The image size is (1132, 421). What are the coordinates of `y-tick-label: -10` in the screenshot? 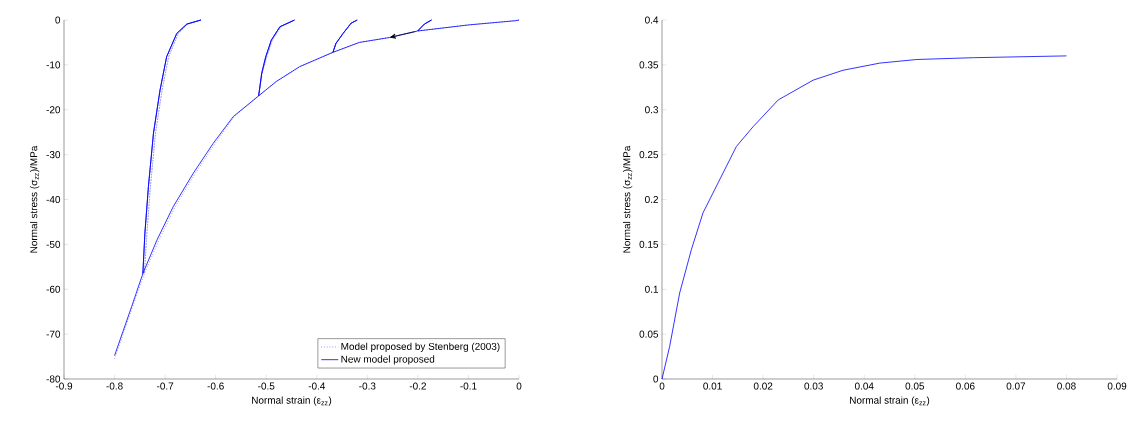 It's located at (53, 65).